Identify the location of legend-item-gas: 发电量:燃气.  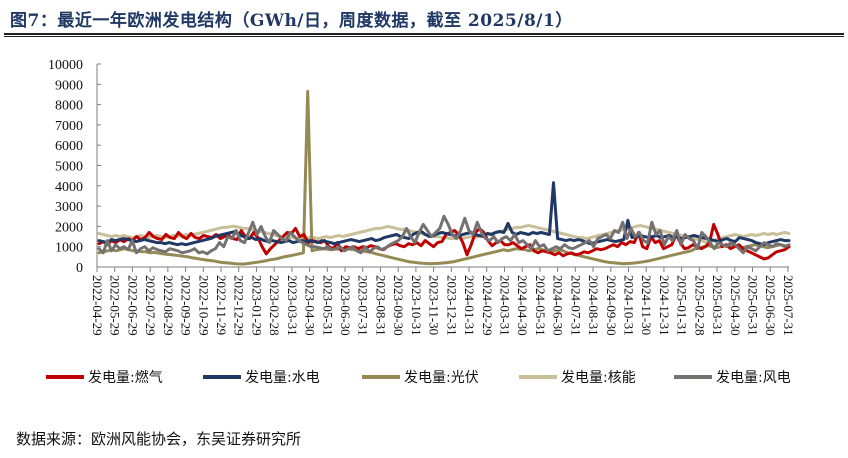
(104, 377).